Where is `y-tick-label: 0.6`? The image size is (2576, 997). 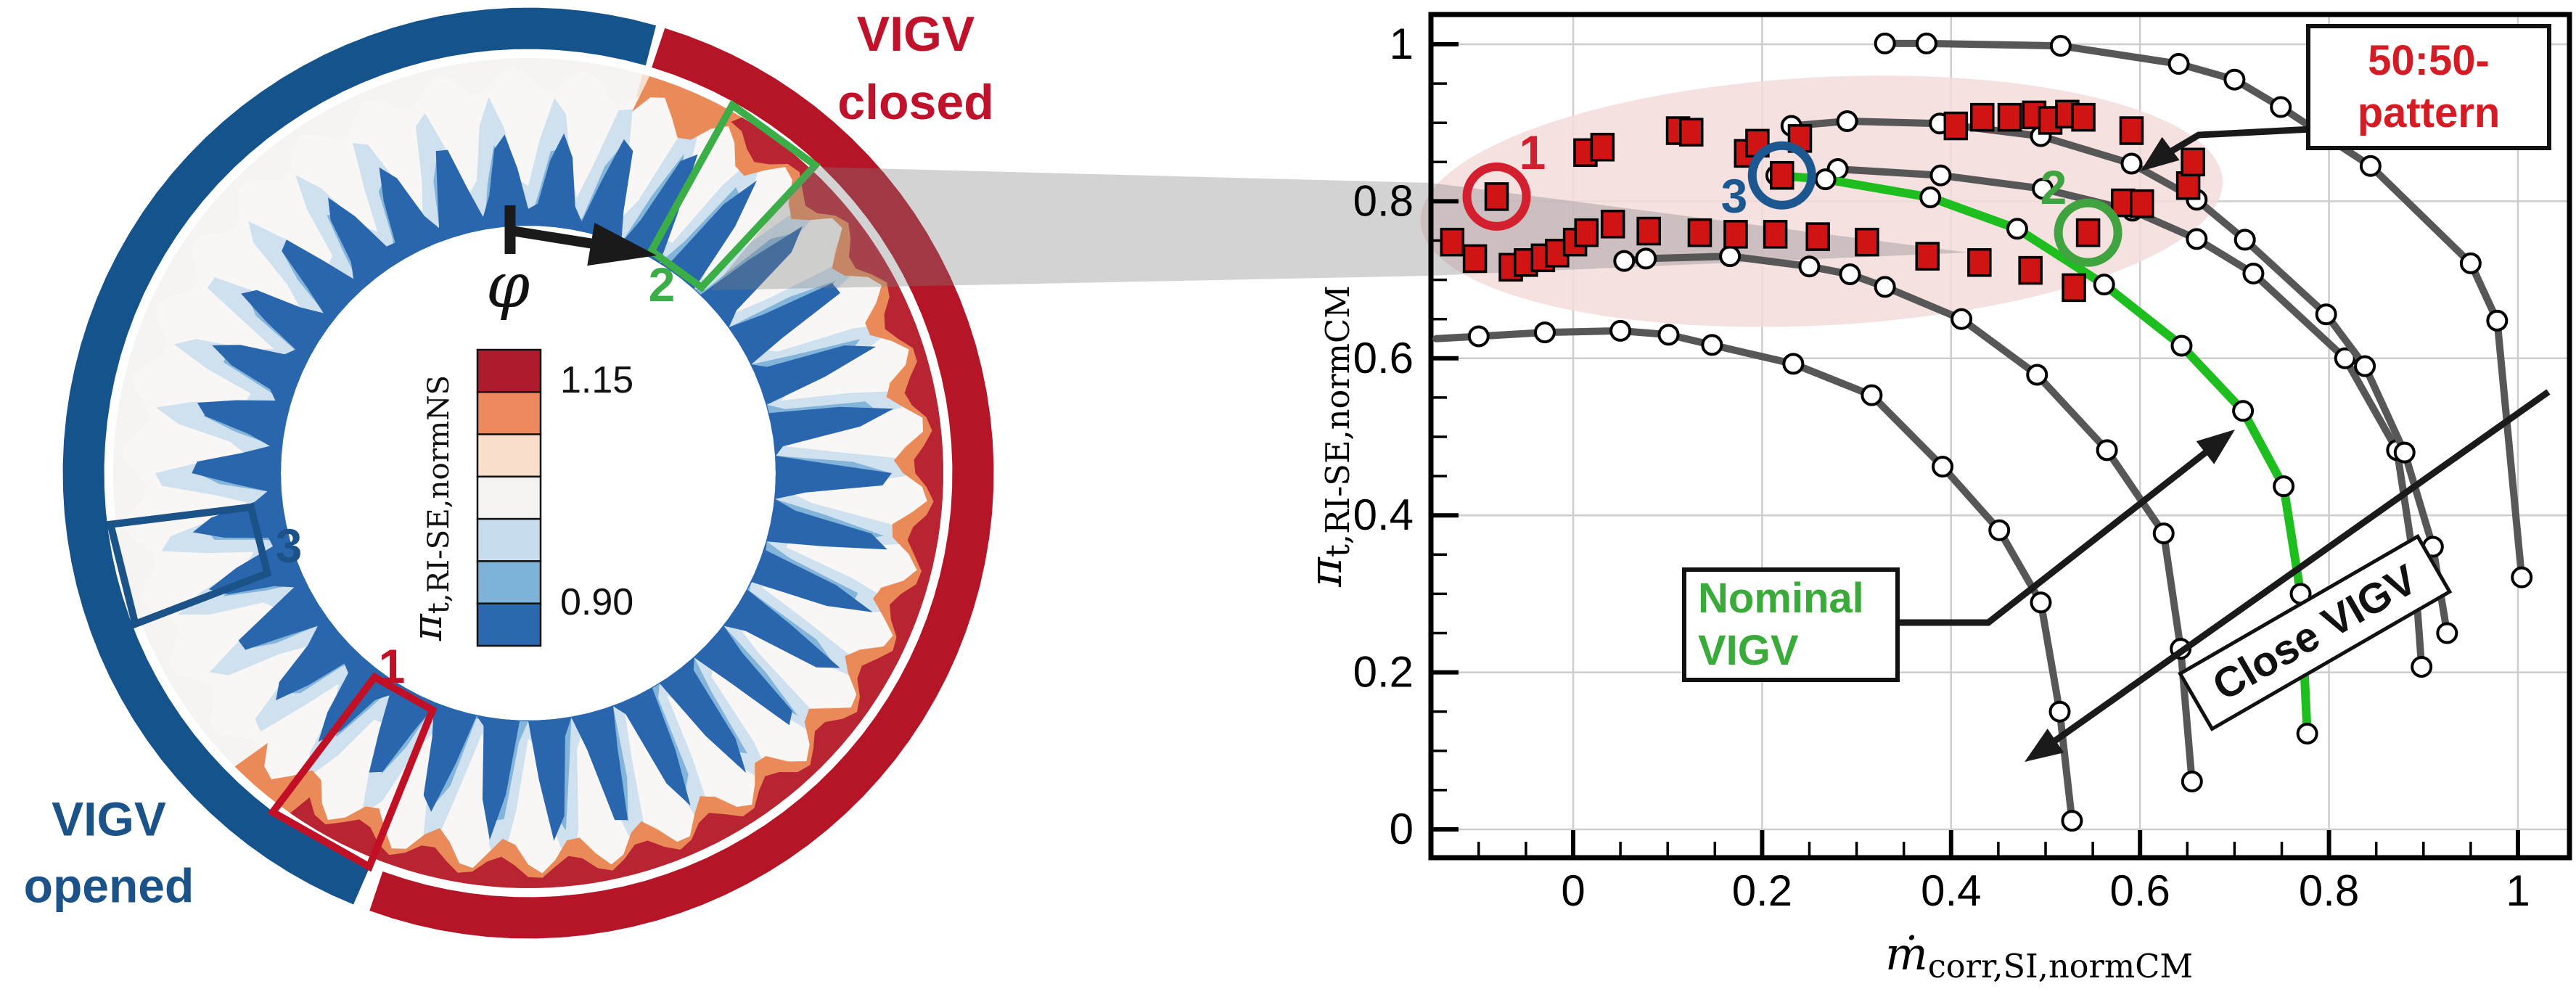
y-tick-label: 0.6 is located at coordinates (1383, 358).